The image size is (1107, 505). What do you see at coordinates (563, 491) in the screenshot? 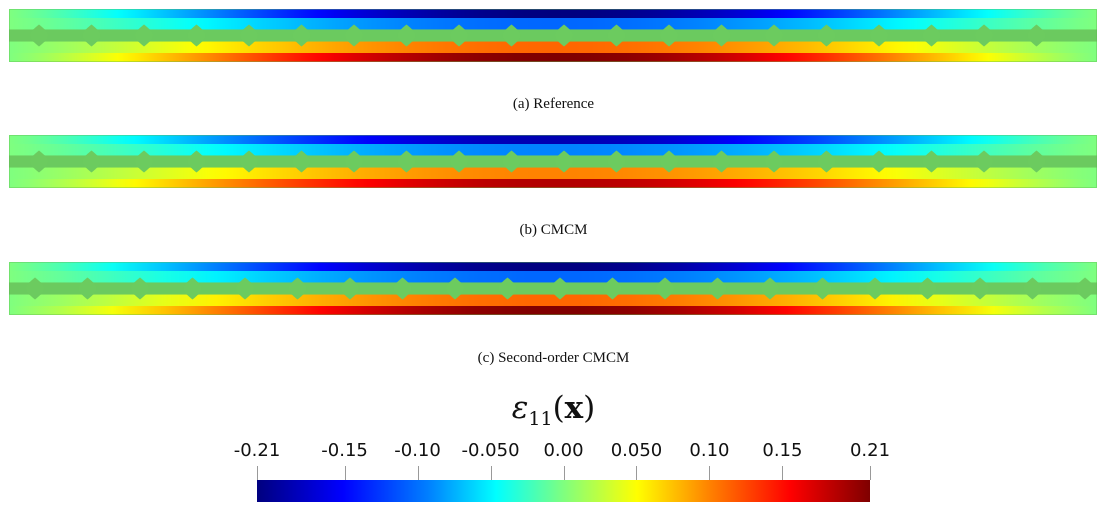
I see `colorbar` at bounding box center [563, 491].